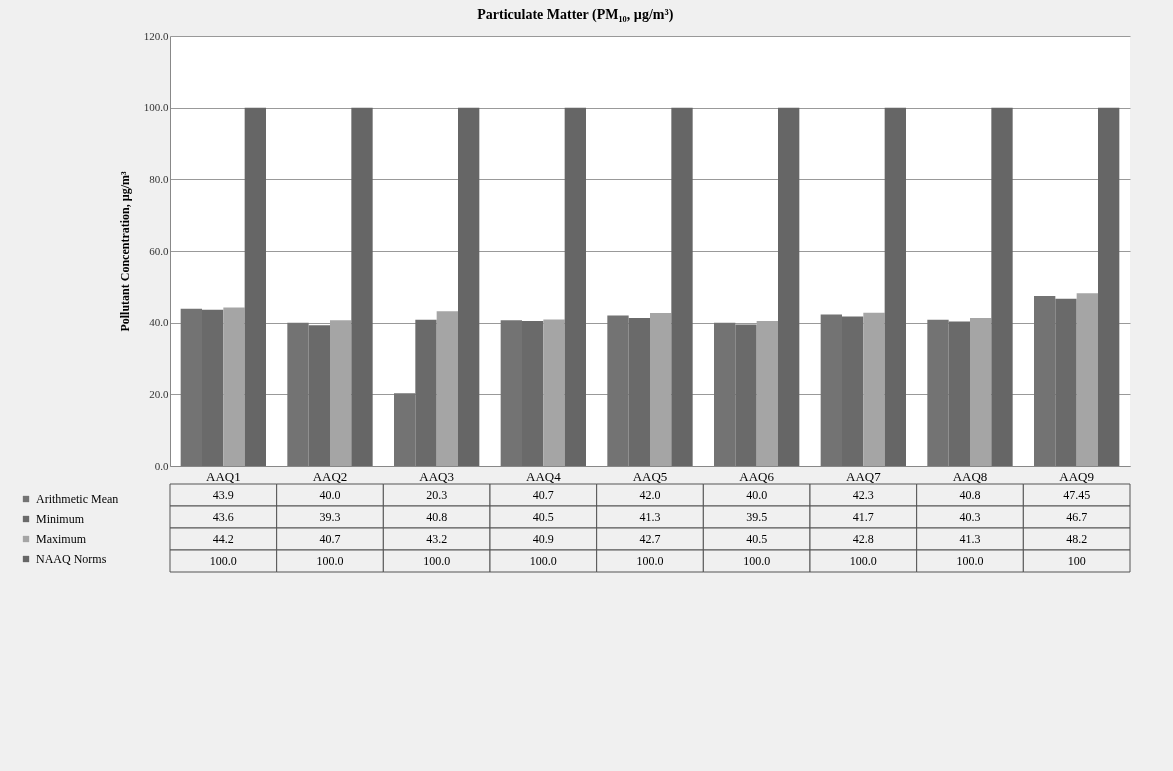 The height and width of the screenshot is (771, 1173). I want to click on x-tick-label: AAQ1, so click(223, 476).